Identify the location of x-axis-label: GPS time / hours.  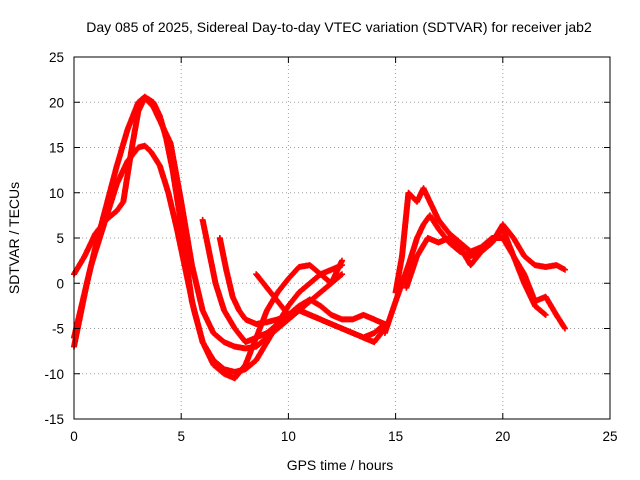
(340, 465).